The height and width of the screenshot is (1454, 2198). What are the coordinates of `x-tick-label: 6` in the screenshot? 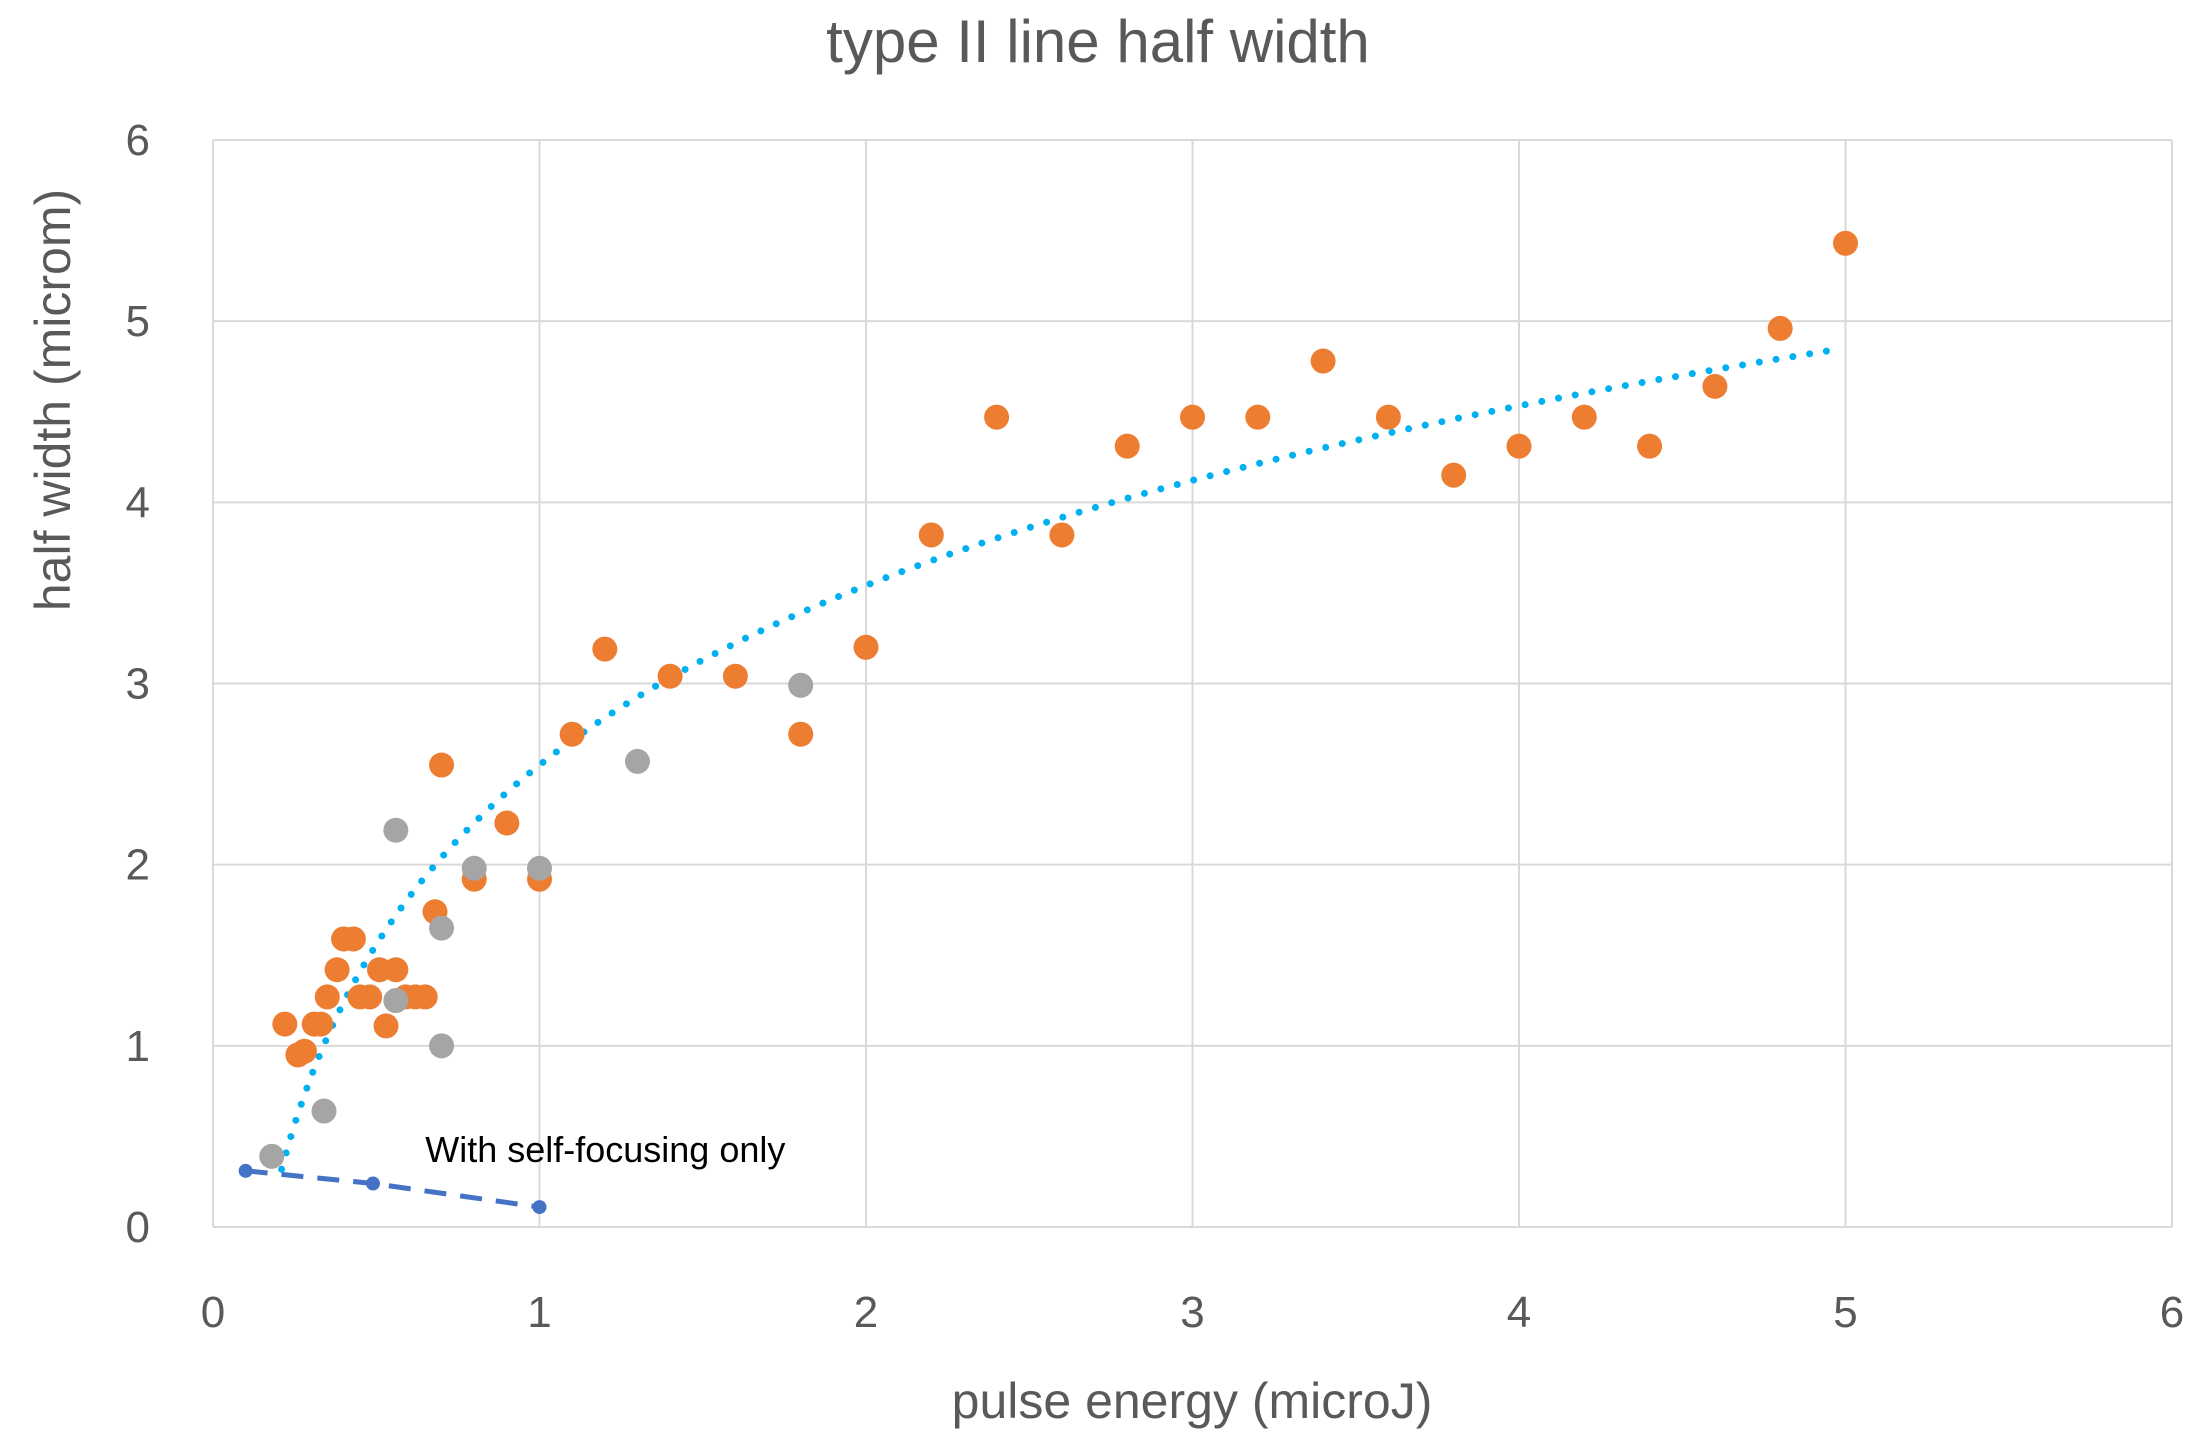 It's located at (2172, 1312).